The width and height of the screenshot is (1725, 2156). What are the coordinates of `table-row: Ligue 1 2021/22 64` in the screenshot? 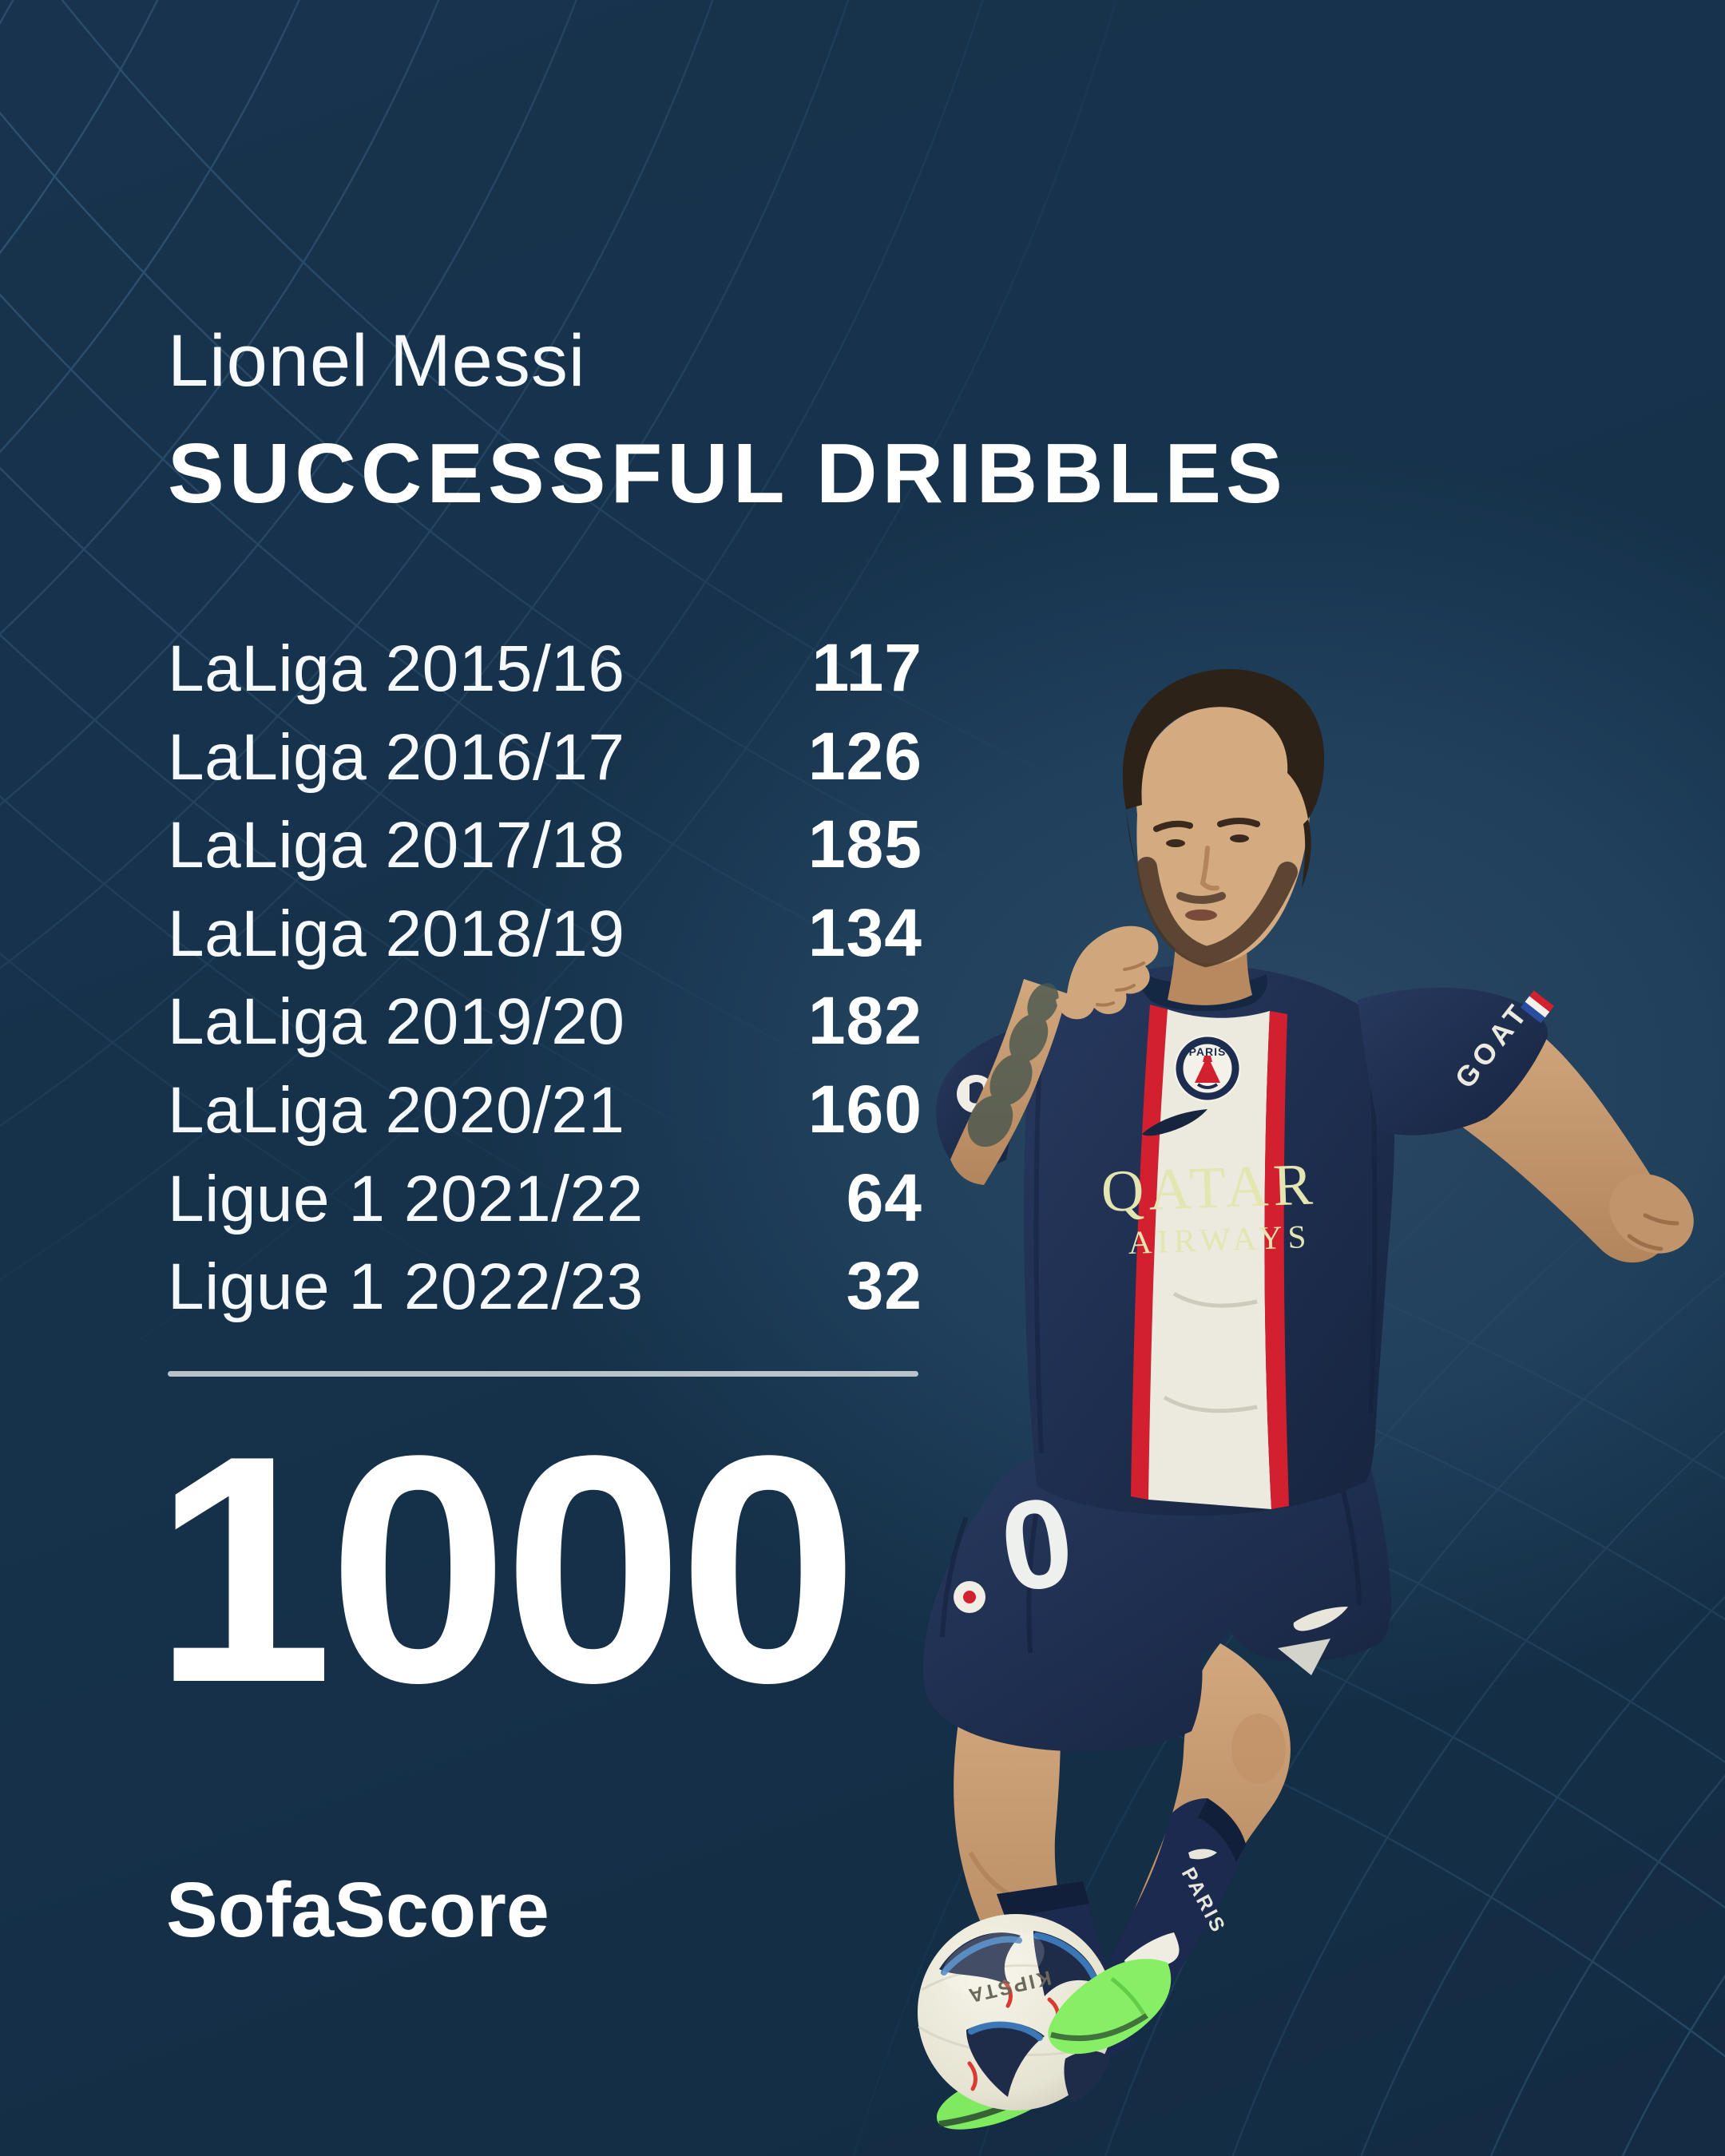 It's located at (545, 1203).